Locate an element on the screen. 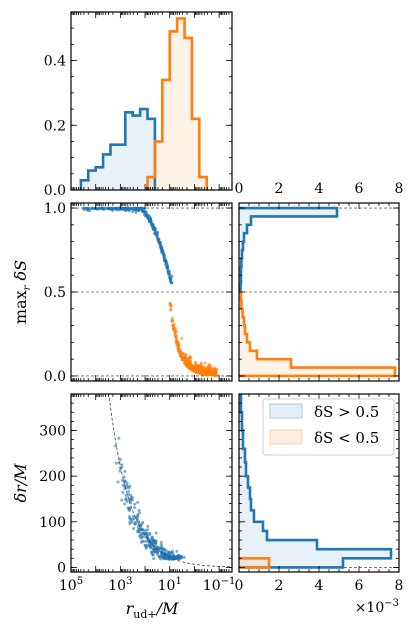  bottom-y-tick-label: 0 is located at coordinates (61, 568).